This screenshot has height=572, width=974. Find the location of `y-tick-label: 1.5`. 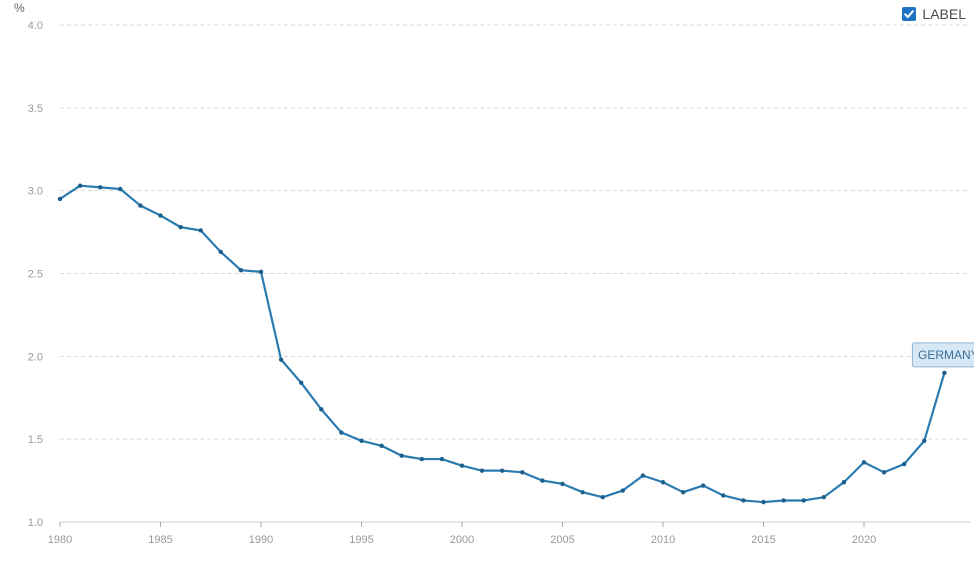

y-tick-label: 1.5 is located at coordinates (35, 440).